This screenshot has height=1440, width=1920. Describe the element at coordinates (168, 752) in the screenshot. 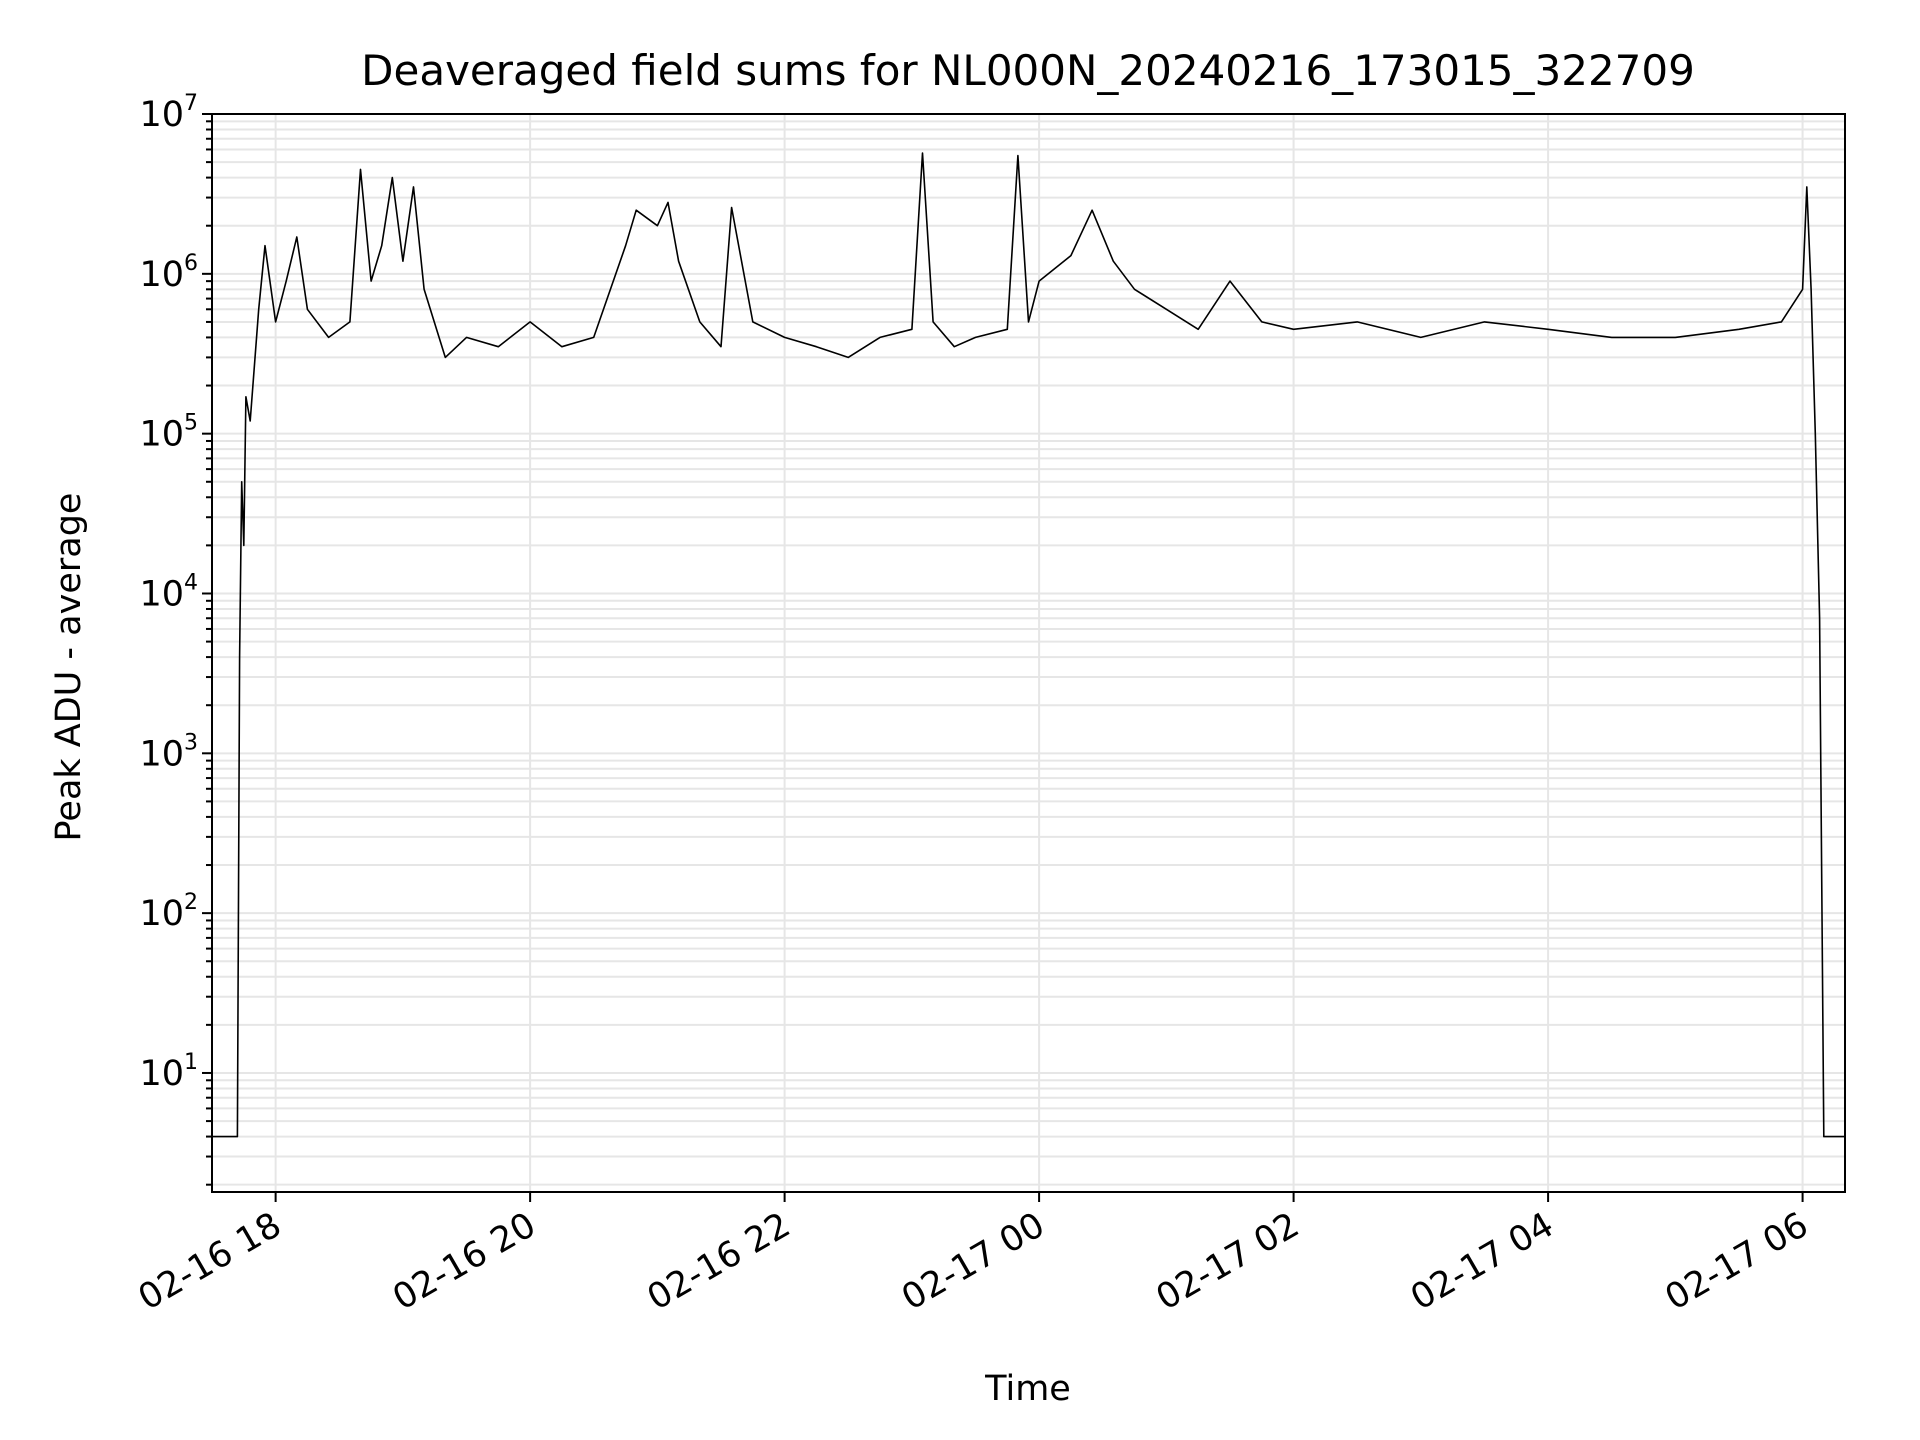

I see `y-tick-label: 103` at that location.